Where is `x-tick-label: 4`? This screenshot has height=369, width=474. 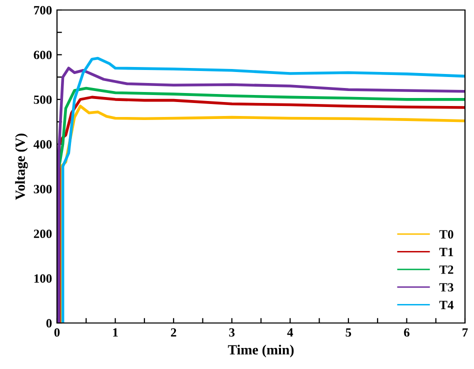
x-tick-label: 4 is located at coordinates (290, 332).